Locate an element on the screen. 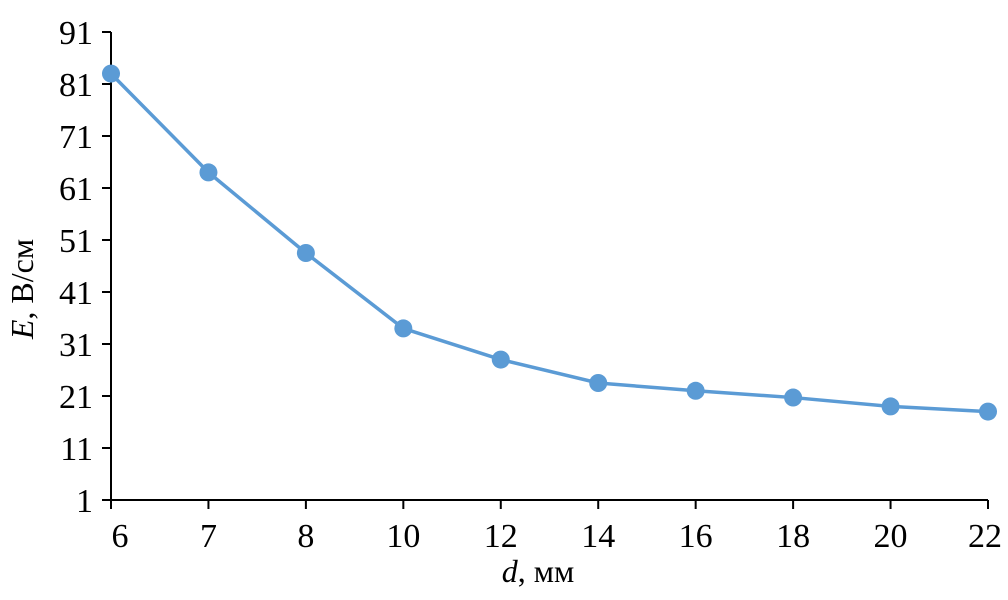 This screenshot has width=1008, height=600. y-tick-label: 21 is located at coordinates (76, 397).